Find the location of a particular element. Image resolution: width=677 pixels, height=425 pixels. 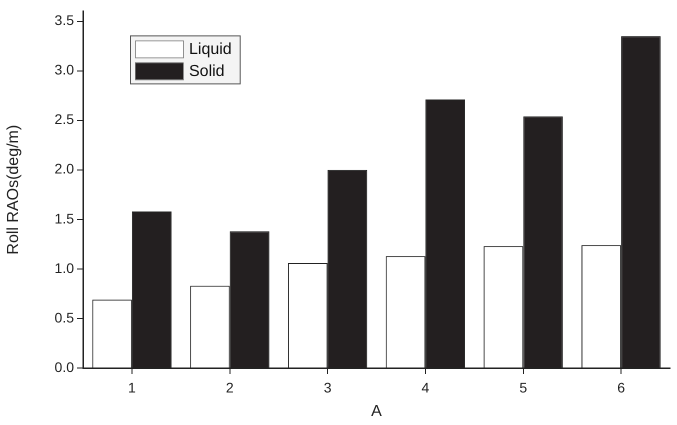

y-tick-label: 3.5 is located at coordinates (64, 20).